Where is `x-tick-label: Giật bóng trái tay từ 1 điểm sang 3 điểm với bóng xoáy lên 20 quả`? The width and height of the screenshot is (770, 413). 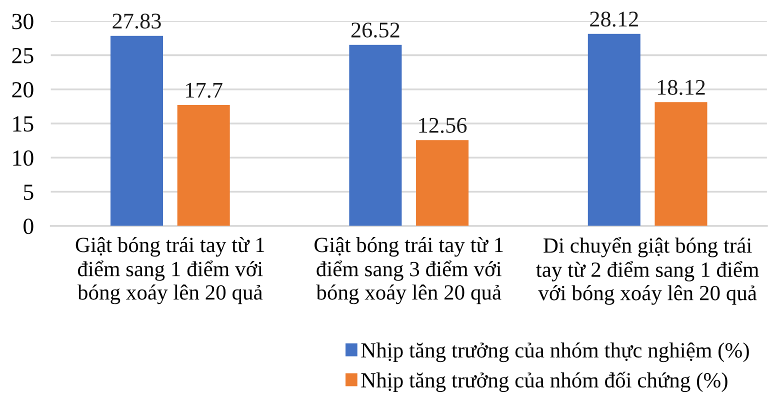
x-tick-label: Giật bóng trái tay từ 1 điểm sang 3 điểm với bóng xoáy lên 20 quả is located at coordinates (408, 270).